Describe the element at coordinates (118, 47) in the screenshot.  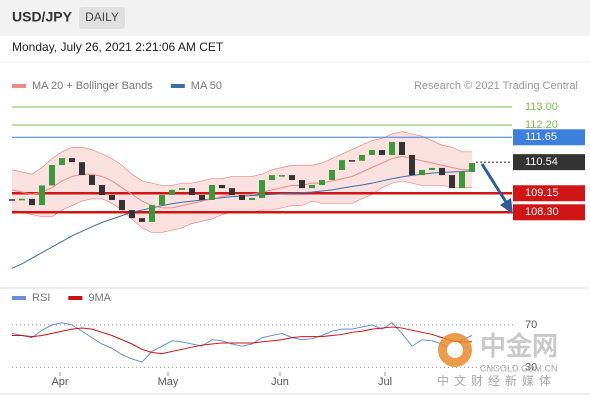
I see `timestamp: Monday, July 26, 2021 2:21:06 AM CET` at that location.